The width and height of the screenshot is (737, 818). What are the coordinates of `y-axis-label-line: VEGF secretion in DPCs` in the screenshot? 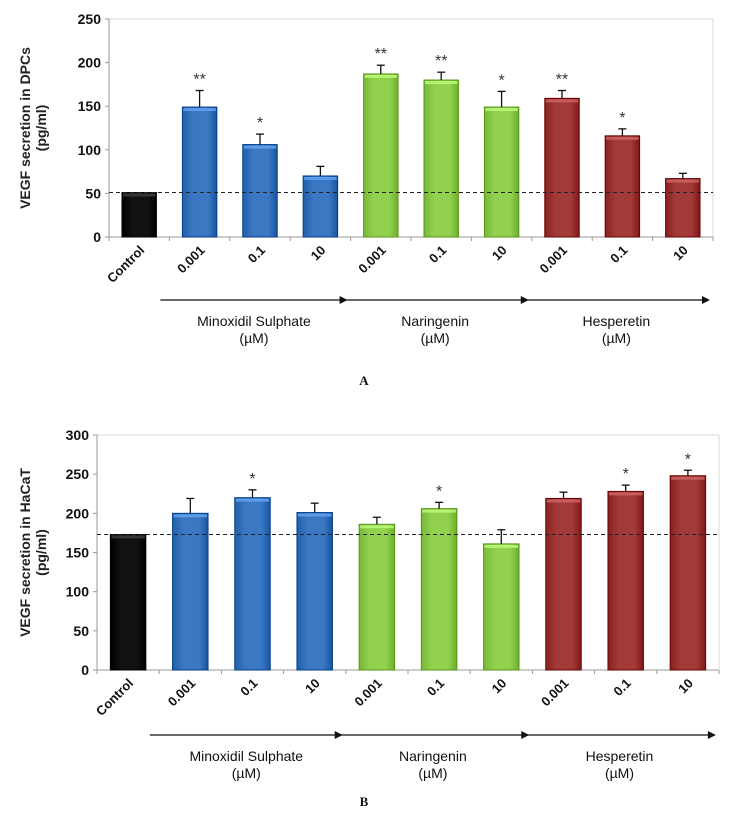 It's located at (25, 128).